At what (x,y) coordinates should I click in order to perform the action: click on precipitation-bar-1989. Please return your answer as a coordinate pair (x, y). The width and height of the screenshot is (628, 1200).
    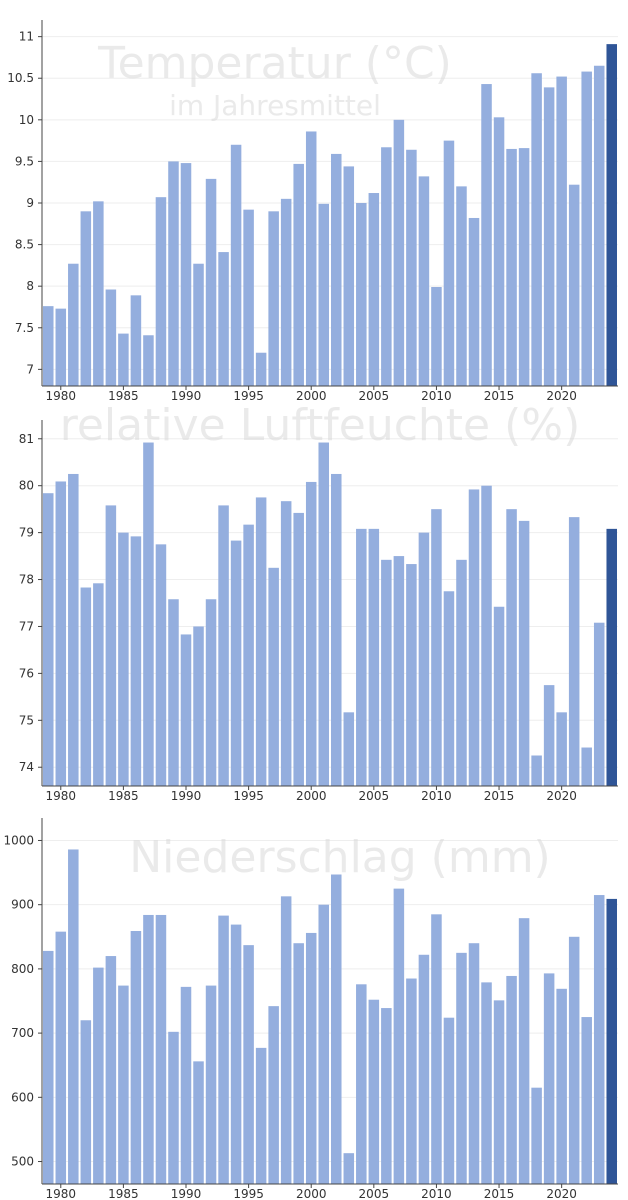
    Looking at the image, I should click on (173, 1107).